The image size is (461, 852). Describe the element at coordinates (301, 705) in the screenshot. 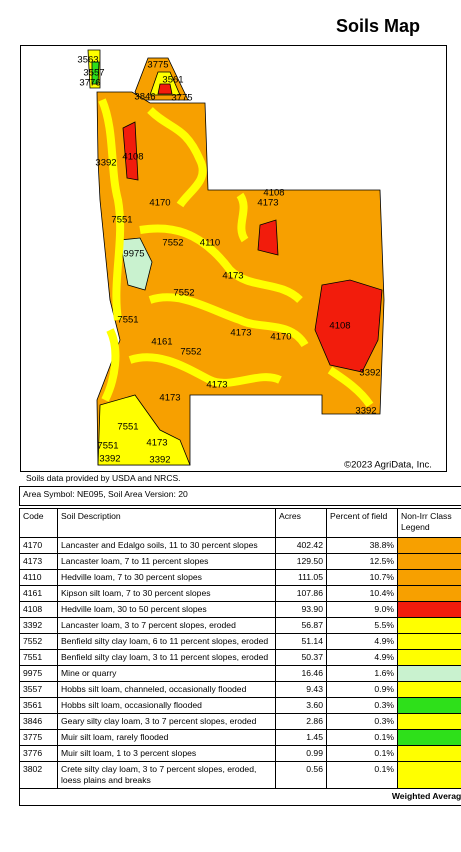

I see `acres-cell: 3.60` at that location.